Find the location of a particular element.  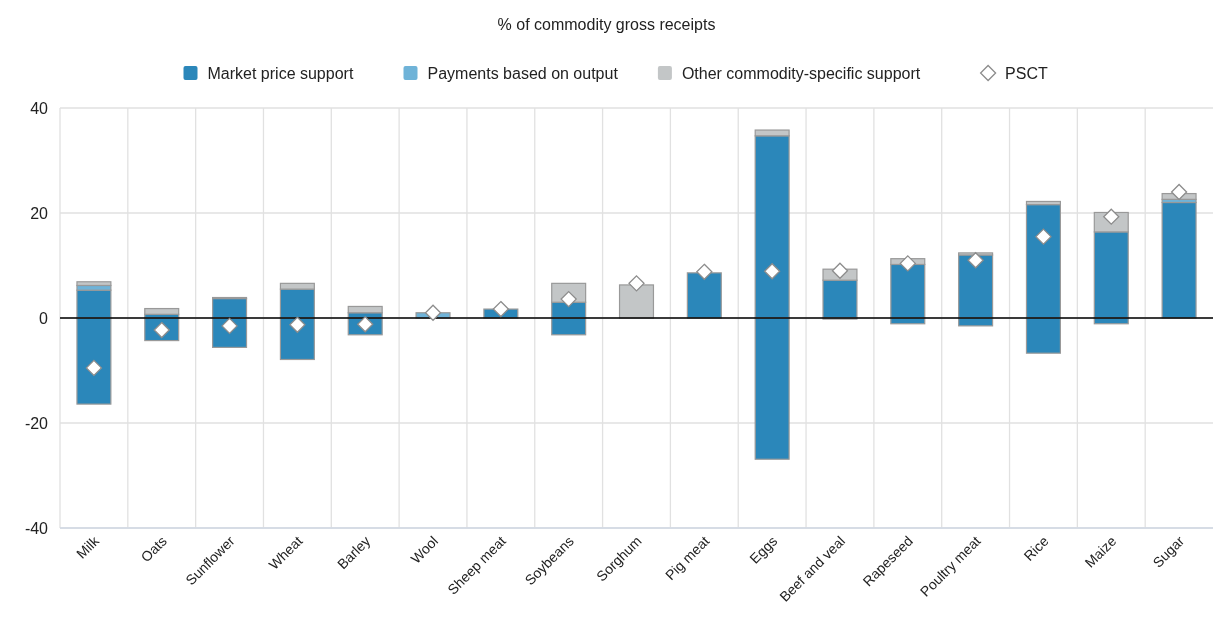

legend-label: PSCT is located at coordinates (1026, 73).